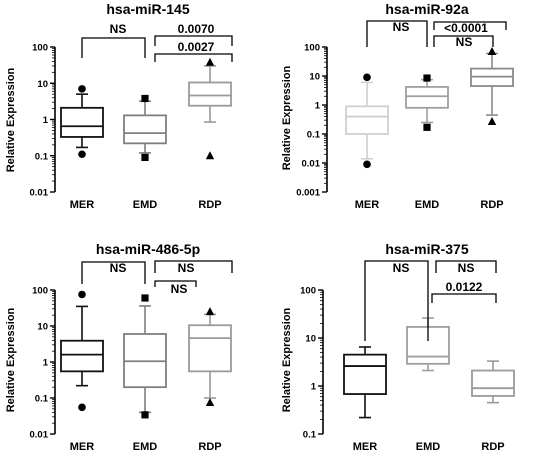 The image size is (550, 459). Describe the element at coordinates (196, 47) in the screenshot. I see `significance-label: 0.0027` at that location.